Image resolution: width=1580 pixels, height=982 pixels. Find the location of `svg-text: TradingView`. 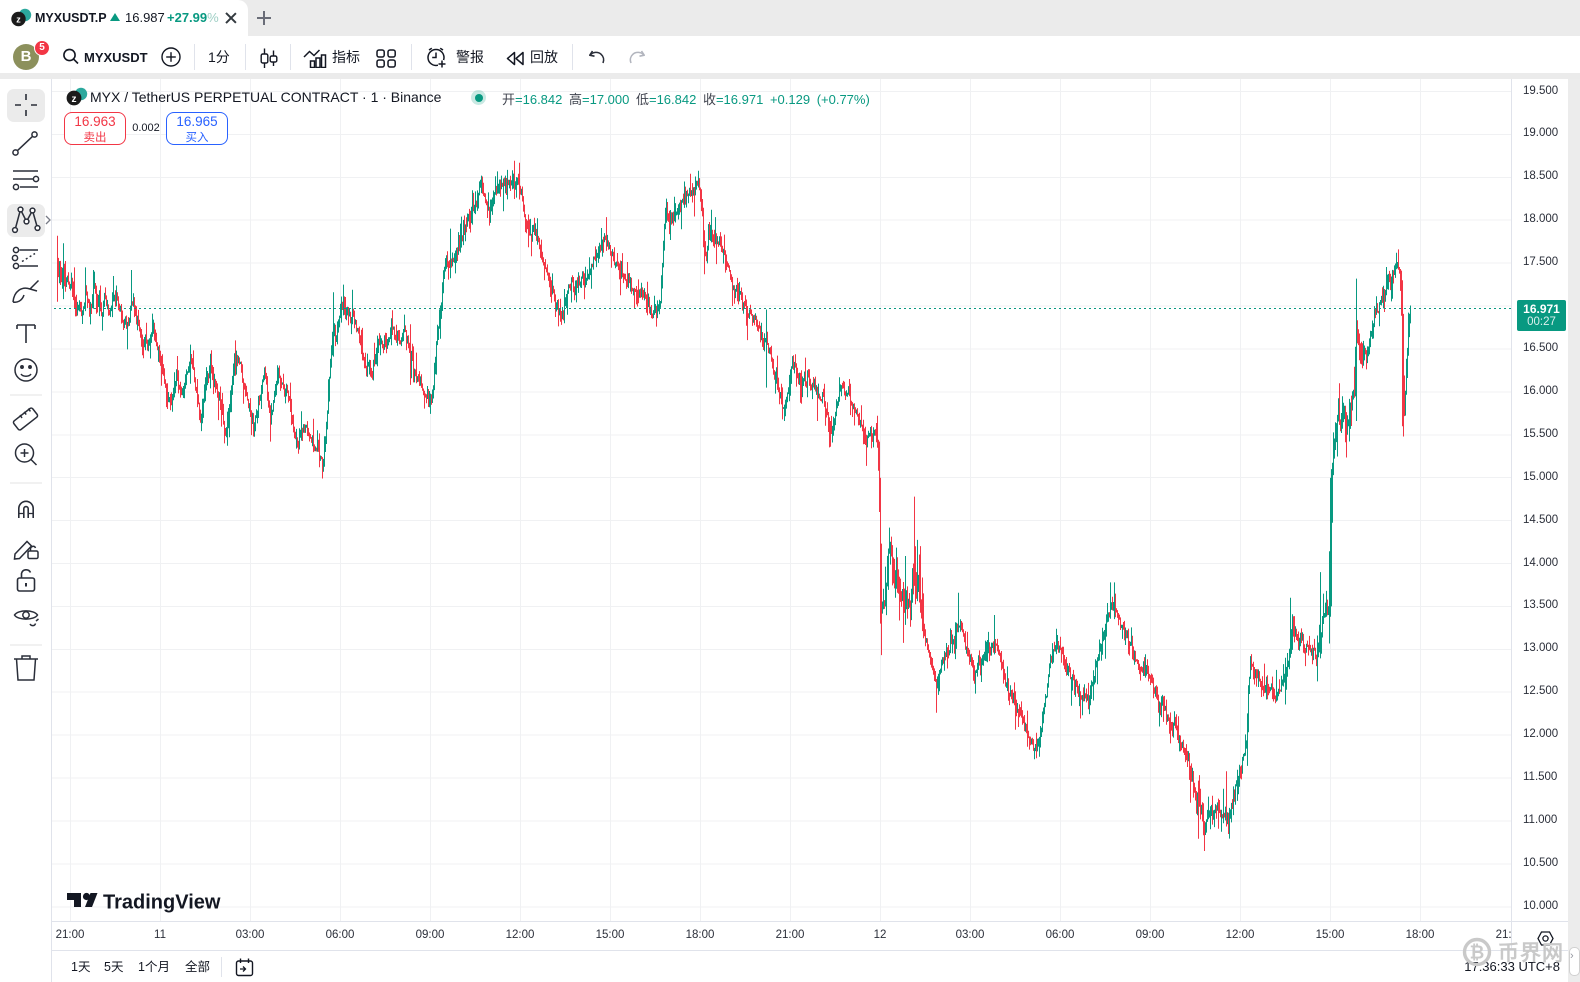

svg-text: TradingView is located at coordinates (162, 903).